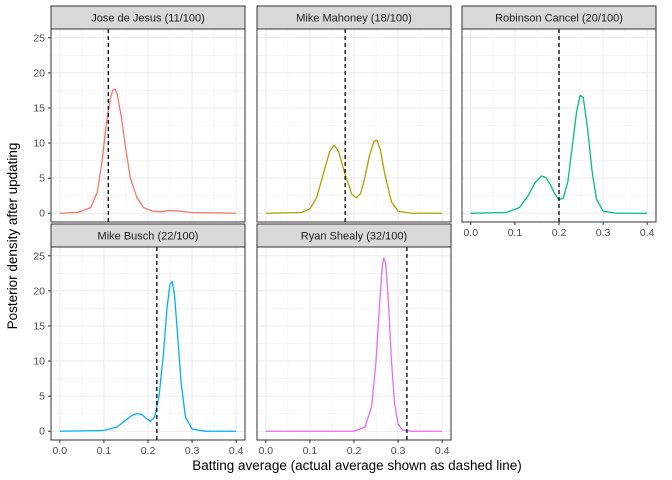 The width and height of the screenshot is (672, 480). I want to click on panel-2: Mike Mahoney (18/100), so click(354, 114).